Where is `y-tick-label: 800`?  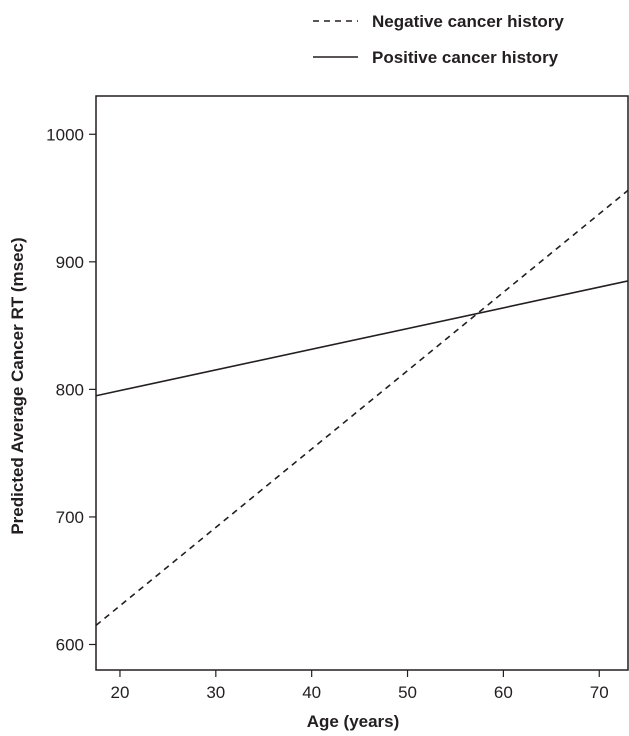
y-tick-label: 800 is located at coordinates (70, 389).